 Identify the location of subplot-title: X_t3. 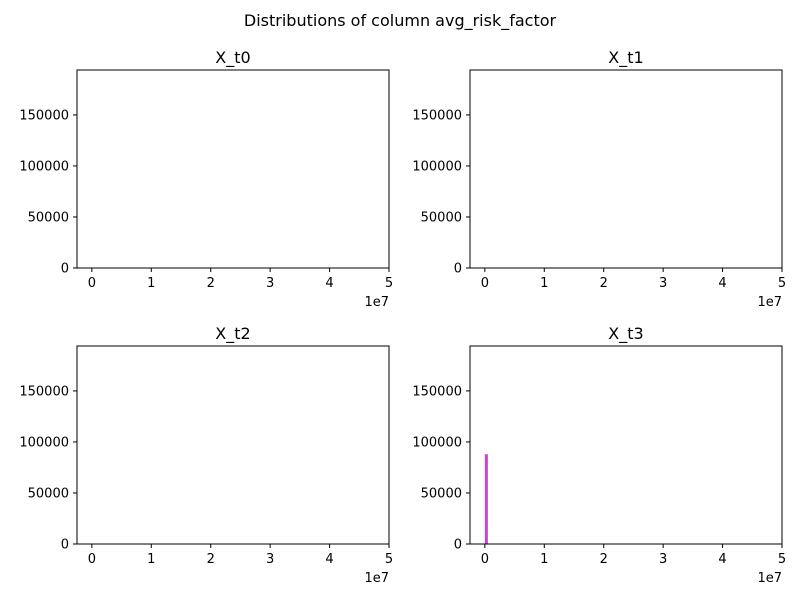
(625, 334).